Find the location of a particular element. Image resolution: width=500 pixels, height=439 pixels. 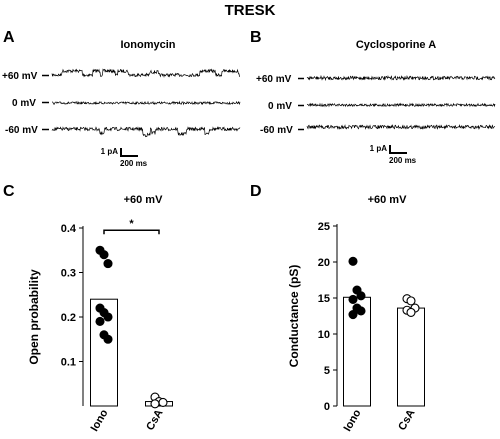

chart-c-y-tick-label: 0.3 is located at coordinates (68, 274).